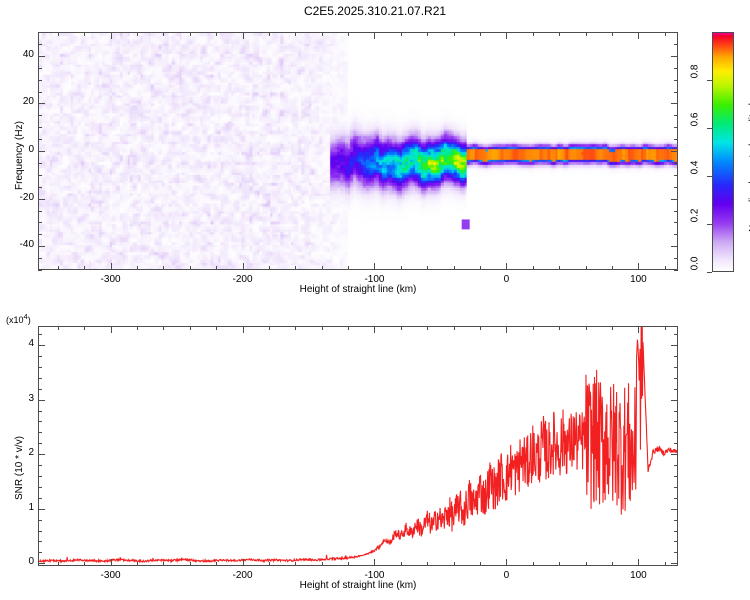 Image resolution: width=750 pixels, height=600 pixels. Describe the element at coordinates (358, 289) in the screenshot. I see `spectrogram-xlabel: Height of straight line (km)` at that location.